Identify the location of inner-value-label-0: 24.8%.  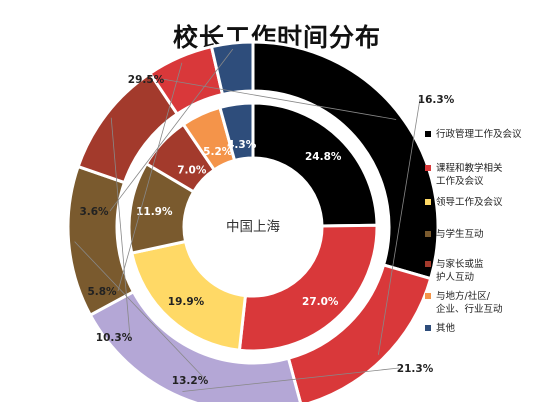
(323, 157).